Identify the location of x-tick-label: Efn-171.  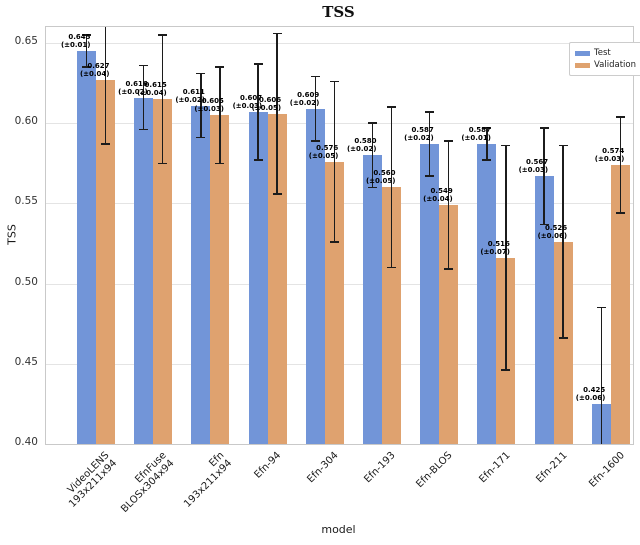
(494, 468).